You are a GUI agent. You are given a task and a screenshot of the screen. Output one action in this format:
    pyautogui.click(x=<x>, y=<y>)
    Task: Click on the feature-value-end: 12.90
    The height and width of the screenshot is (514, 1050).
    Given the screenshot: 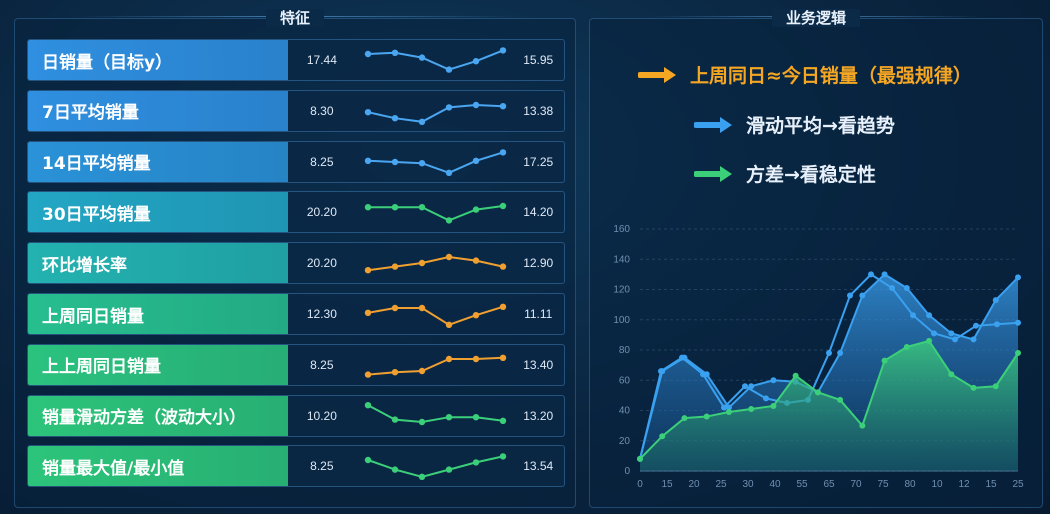 What is the action you would take?
    pyautogui.click(x=538, y=263)
    